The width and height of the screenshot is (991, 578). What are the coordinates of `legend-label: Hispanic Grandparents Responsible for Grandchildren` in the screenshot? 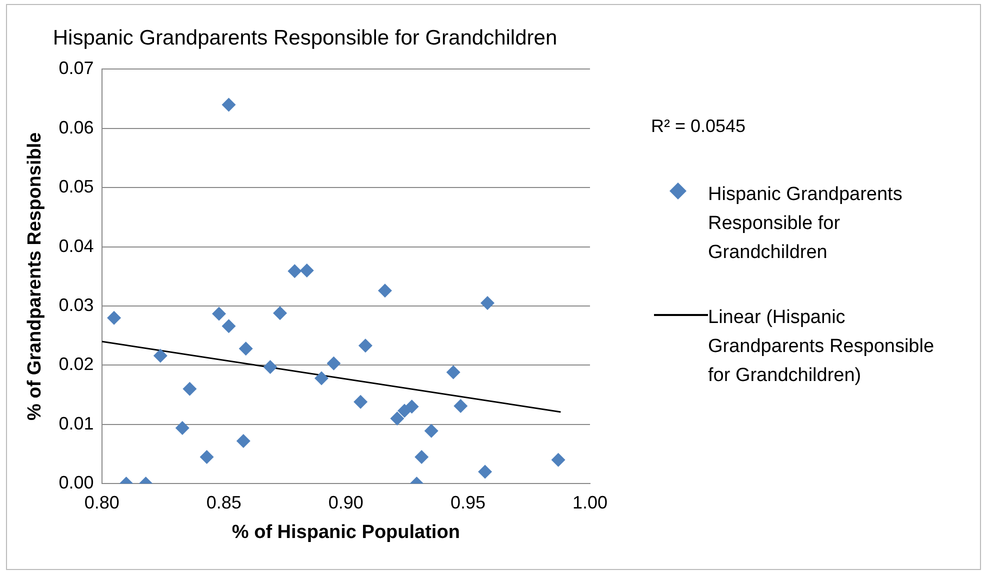 It's located at (806, 224).